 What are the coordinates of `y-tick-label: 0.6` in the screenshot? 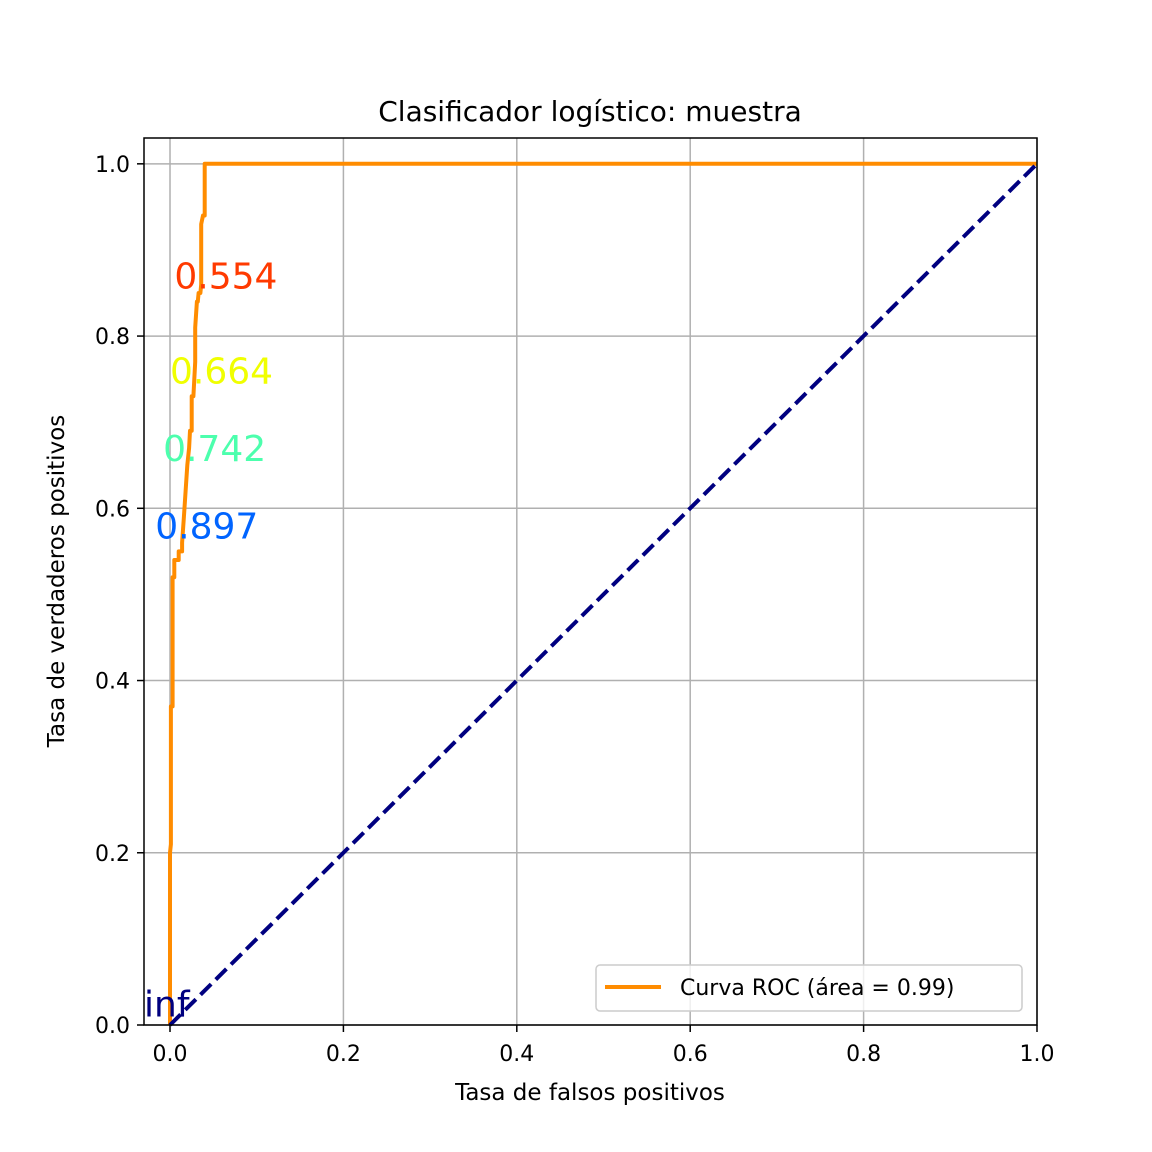 It's located at (112, 509).